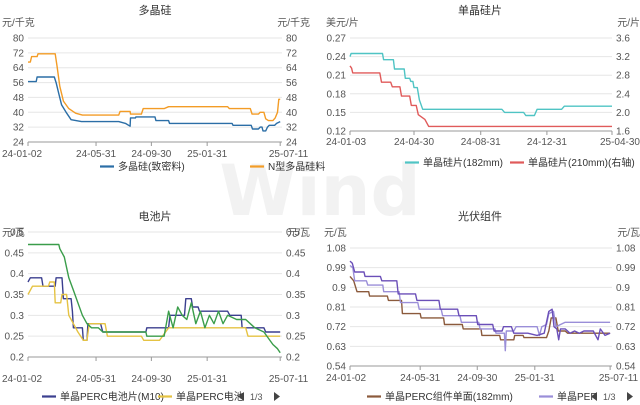 This screenshot has height=405, width=640. I want to click on x-tick-label: 24-12-31, so click(547, 142).